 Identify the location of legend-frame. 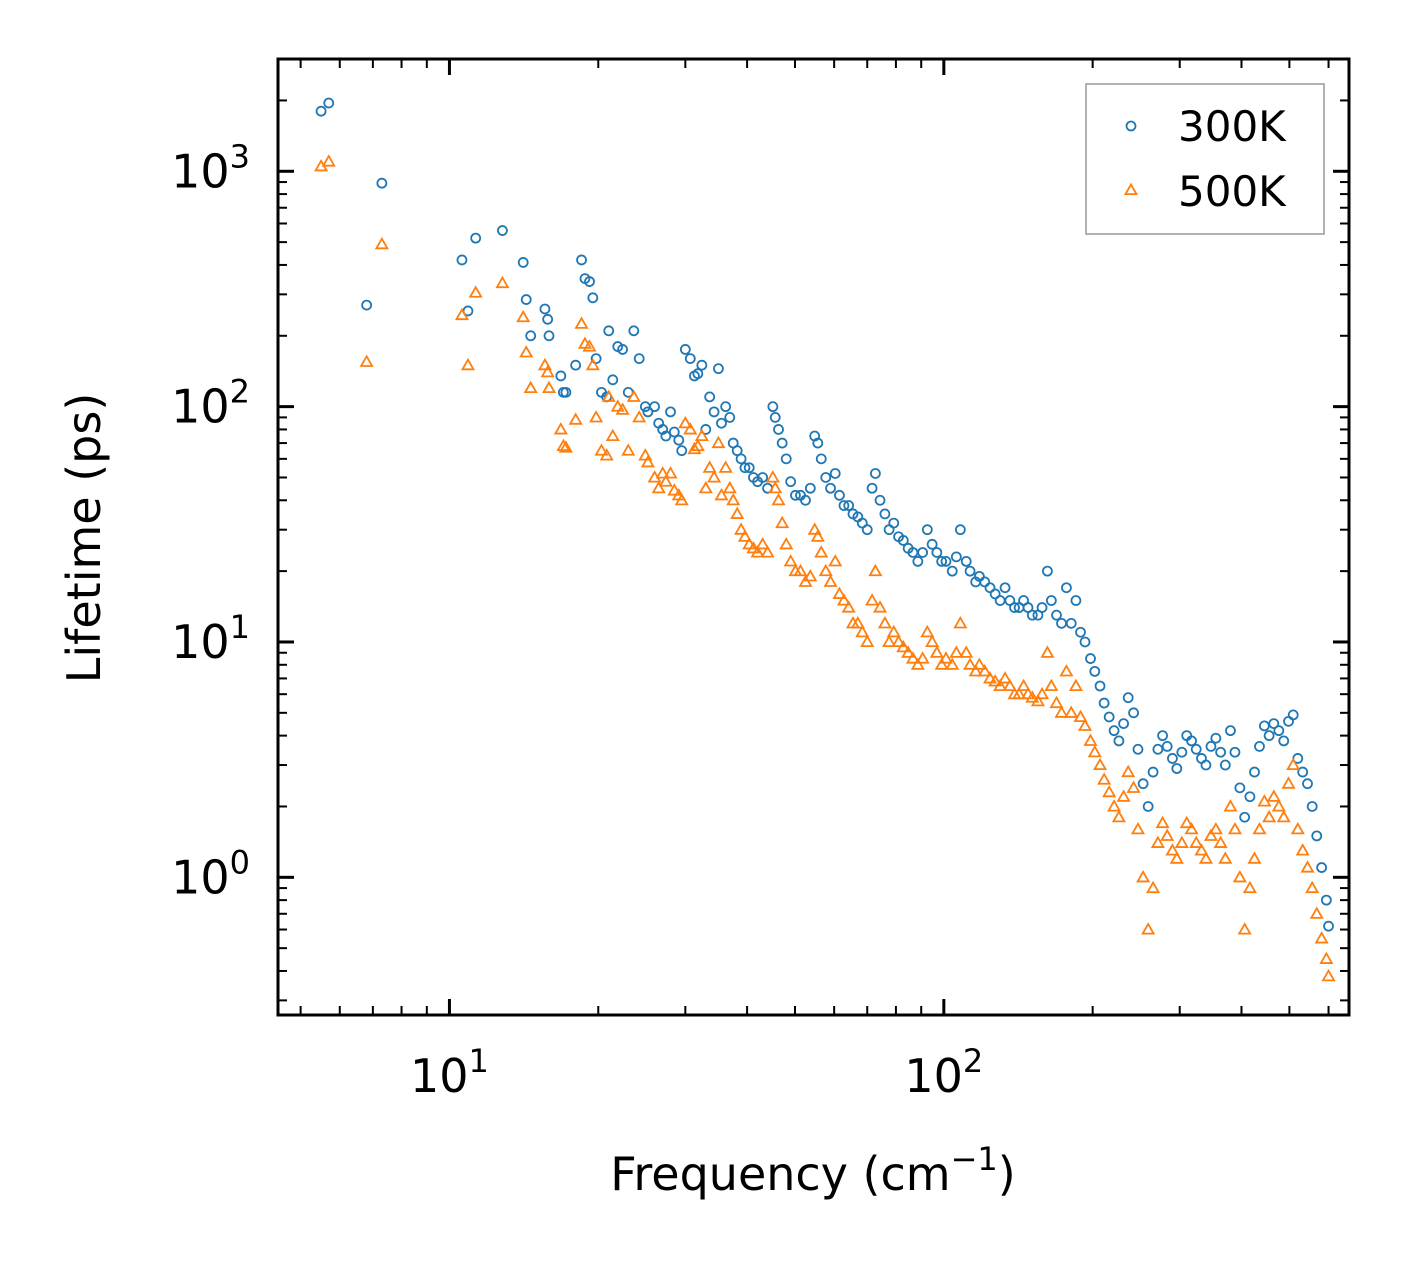
(1205, 159).